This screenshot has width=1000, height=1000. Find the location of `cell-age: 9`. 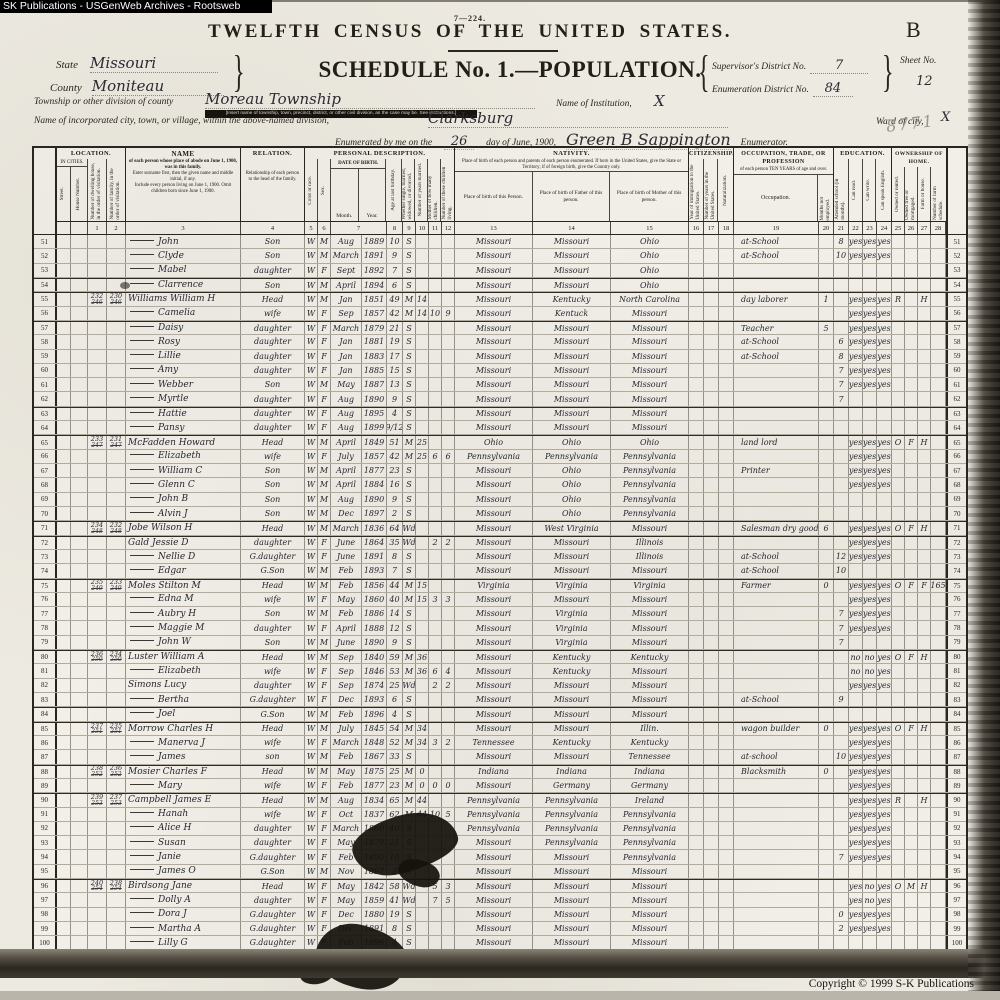

cell-age: 9 is located at coordinates (395, 642).